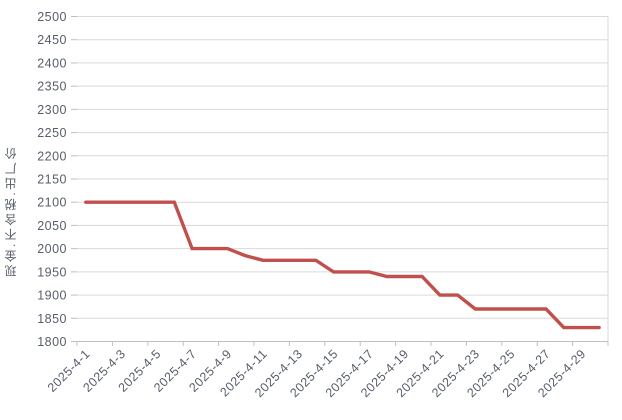 This screenshot has width=622, height=420. What do you see at coordinates (52, 272) in the screenshot?
I see `y-axis-tick-label: 1950` at bounding box center [52, 272].